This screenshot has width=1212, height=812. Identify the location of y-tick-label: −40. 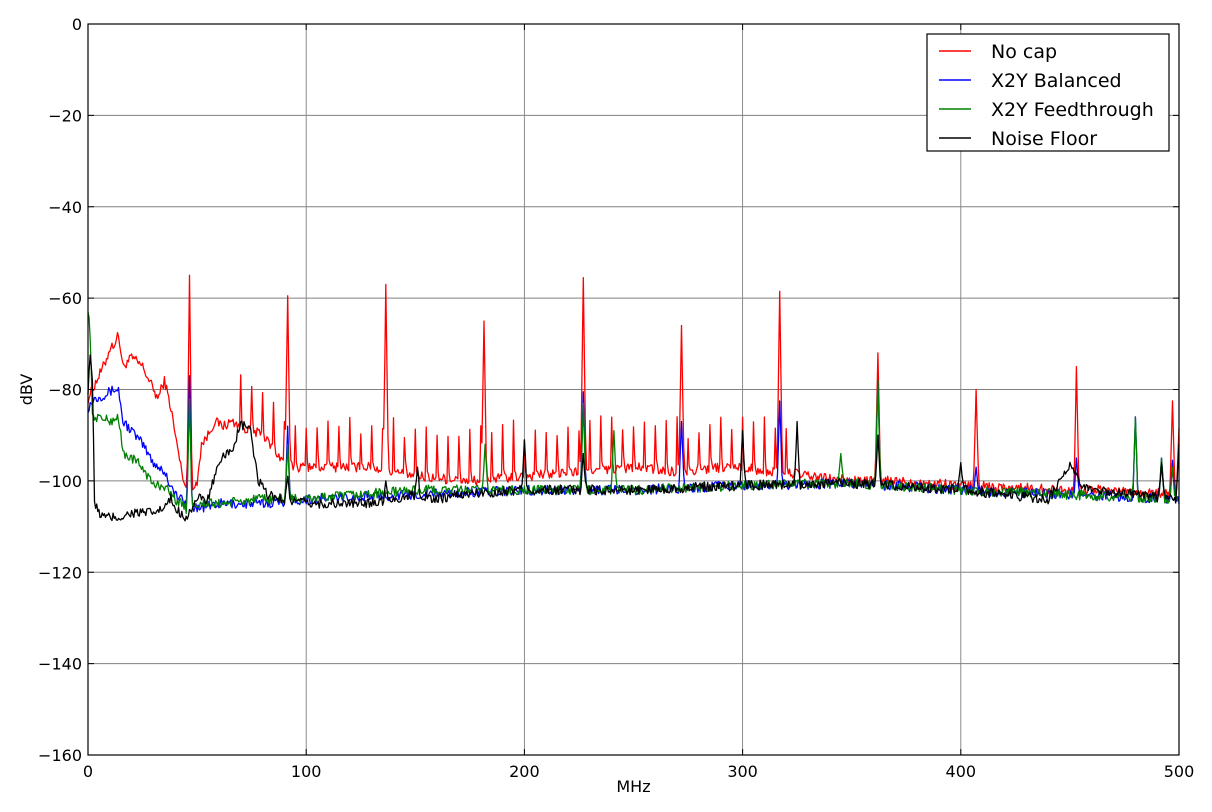
(65, 207).